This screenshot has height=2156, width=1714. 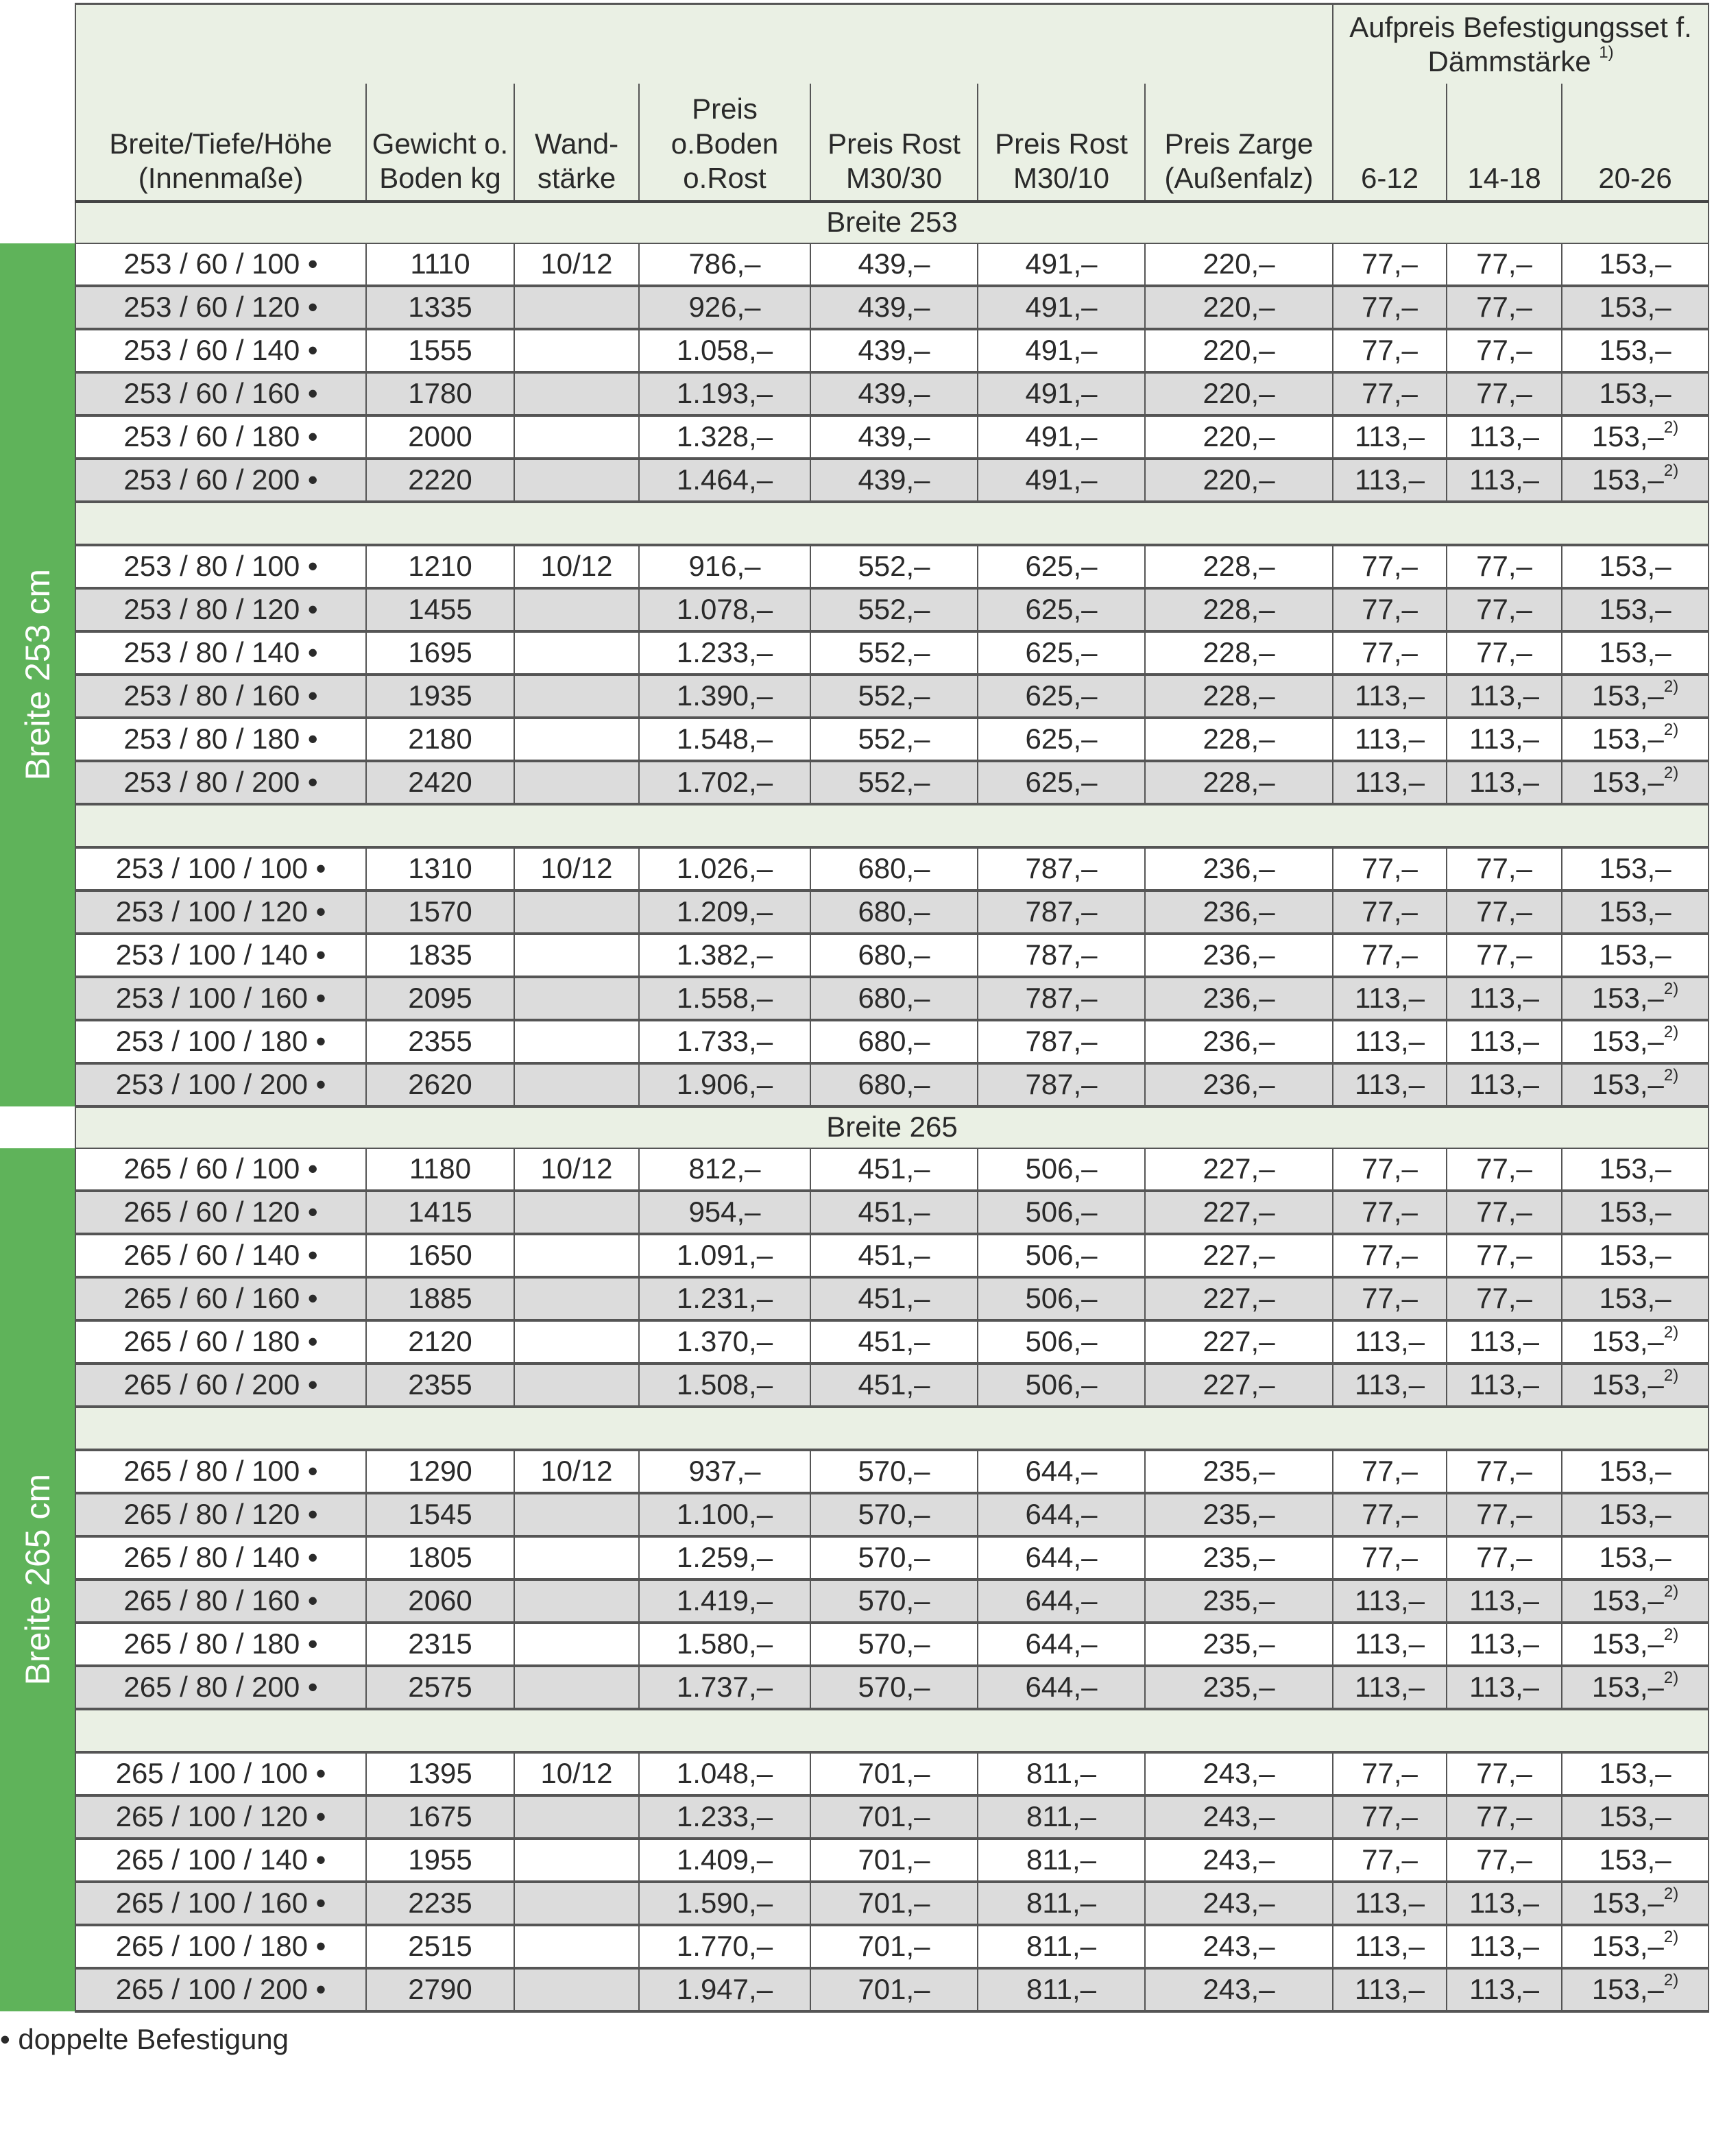 I want to click on cell-dims: 253 / 100 / 160 •, so click(x=221, y=998).